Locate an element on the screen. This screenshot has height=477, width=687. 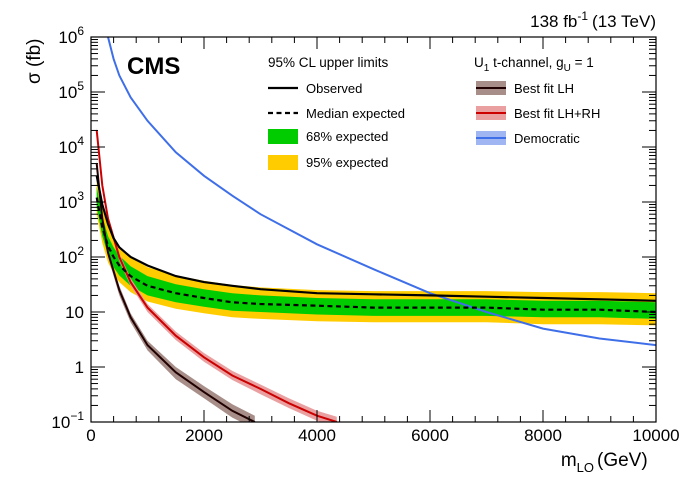
x-axis-title: mLQ is located at coordinates (577, 461).